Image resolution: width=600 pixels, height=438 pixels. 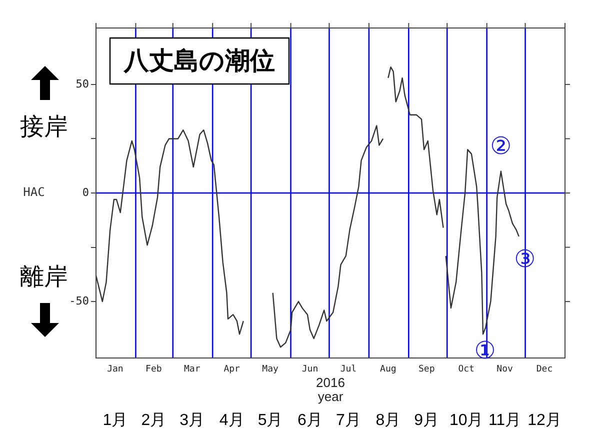 What do you see at coordinates (330, 382) in the screenshot?
I see `text: 2016` at bounding box center [330, 382].